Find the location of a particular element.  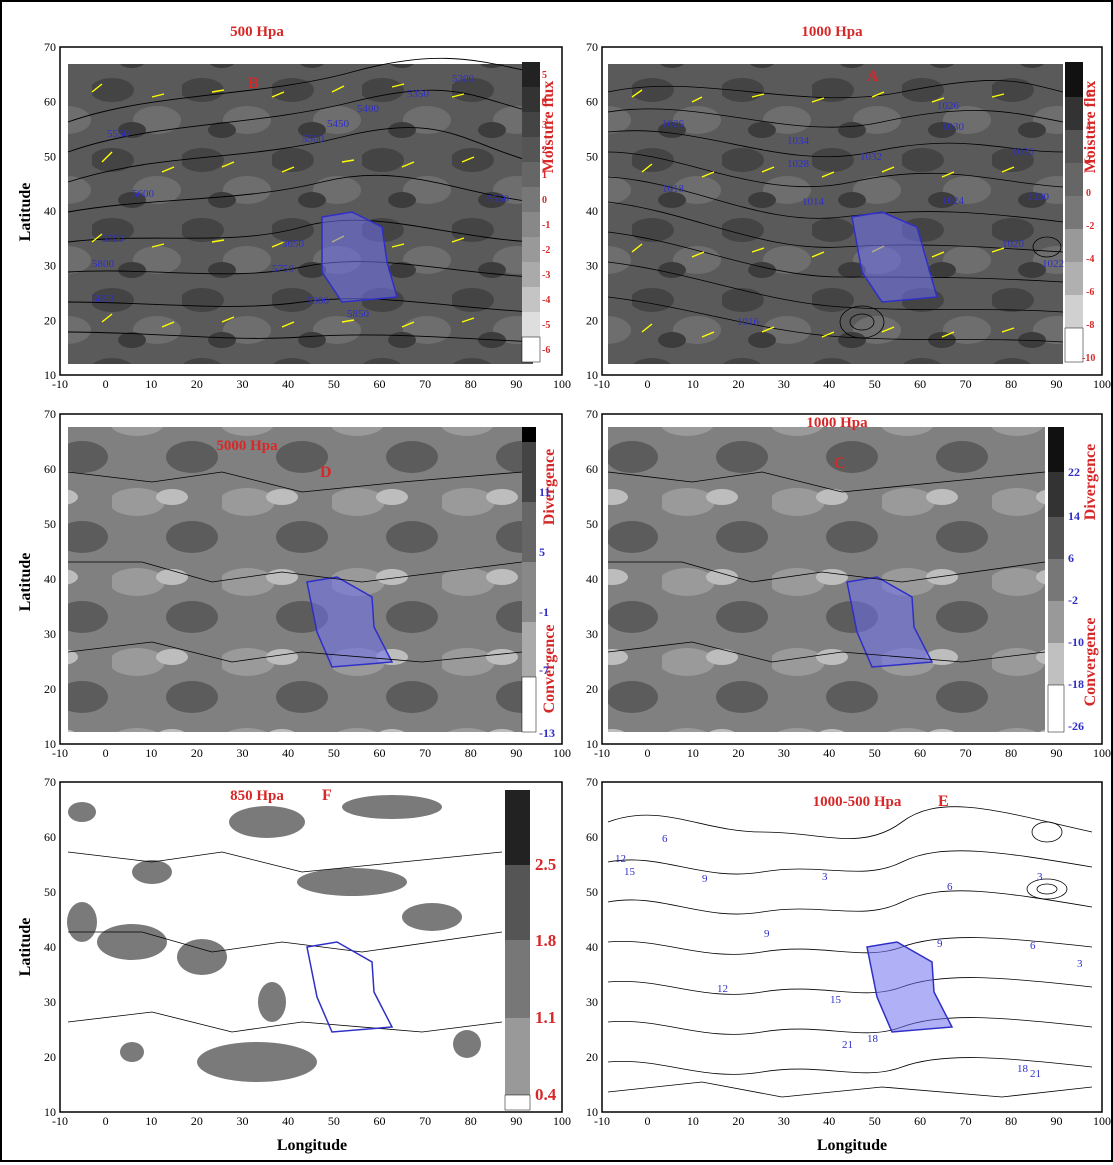

panel-a-colorbar-ticks: 6 4 2 0 -2 -4 -6 -8 -10 is located at coordinates (1088, 226).